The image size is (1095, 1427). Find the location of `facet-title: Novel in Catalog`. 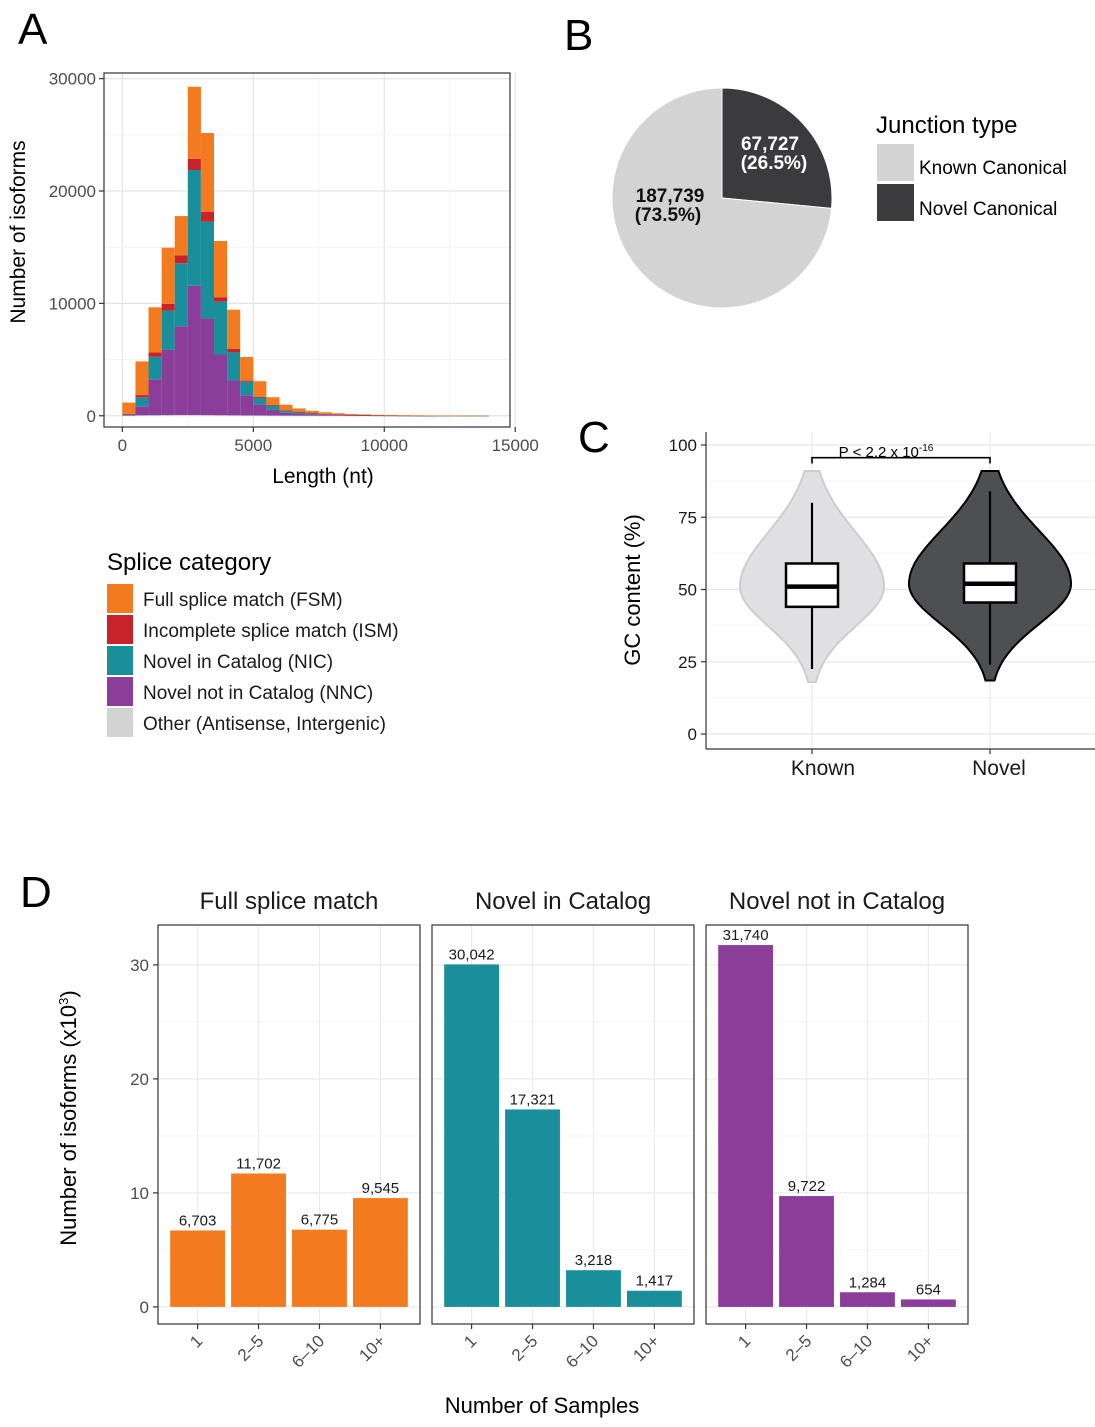

facet-title: Novel in Catalog is located at coordinates (563, 901).